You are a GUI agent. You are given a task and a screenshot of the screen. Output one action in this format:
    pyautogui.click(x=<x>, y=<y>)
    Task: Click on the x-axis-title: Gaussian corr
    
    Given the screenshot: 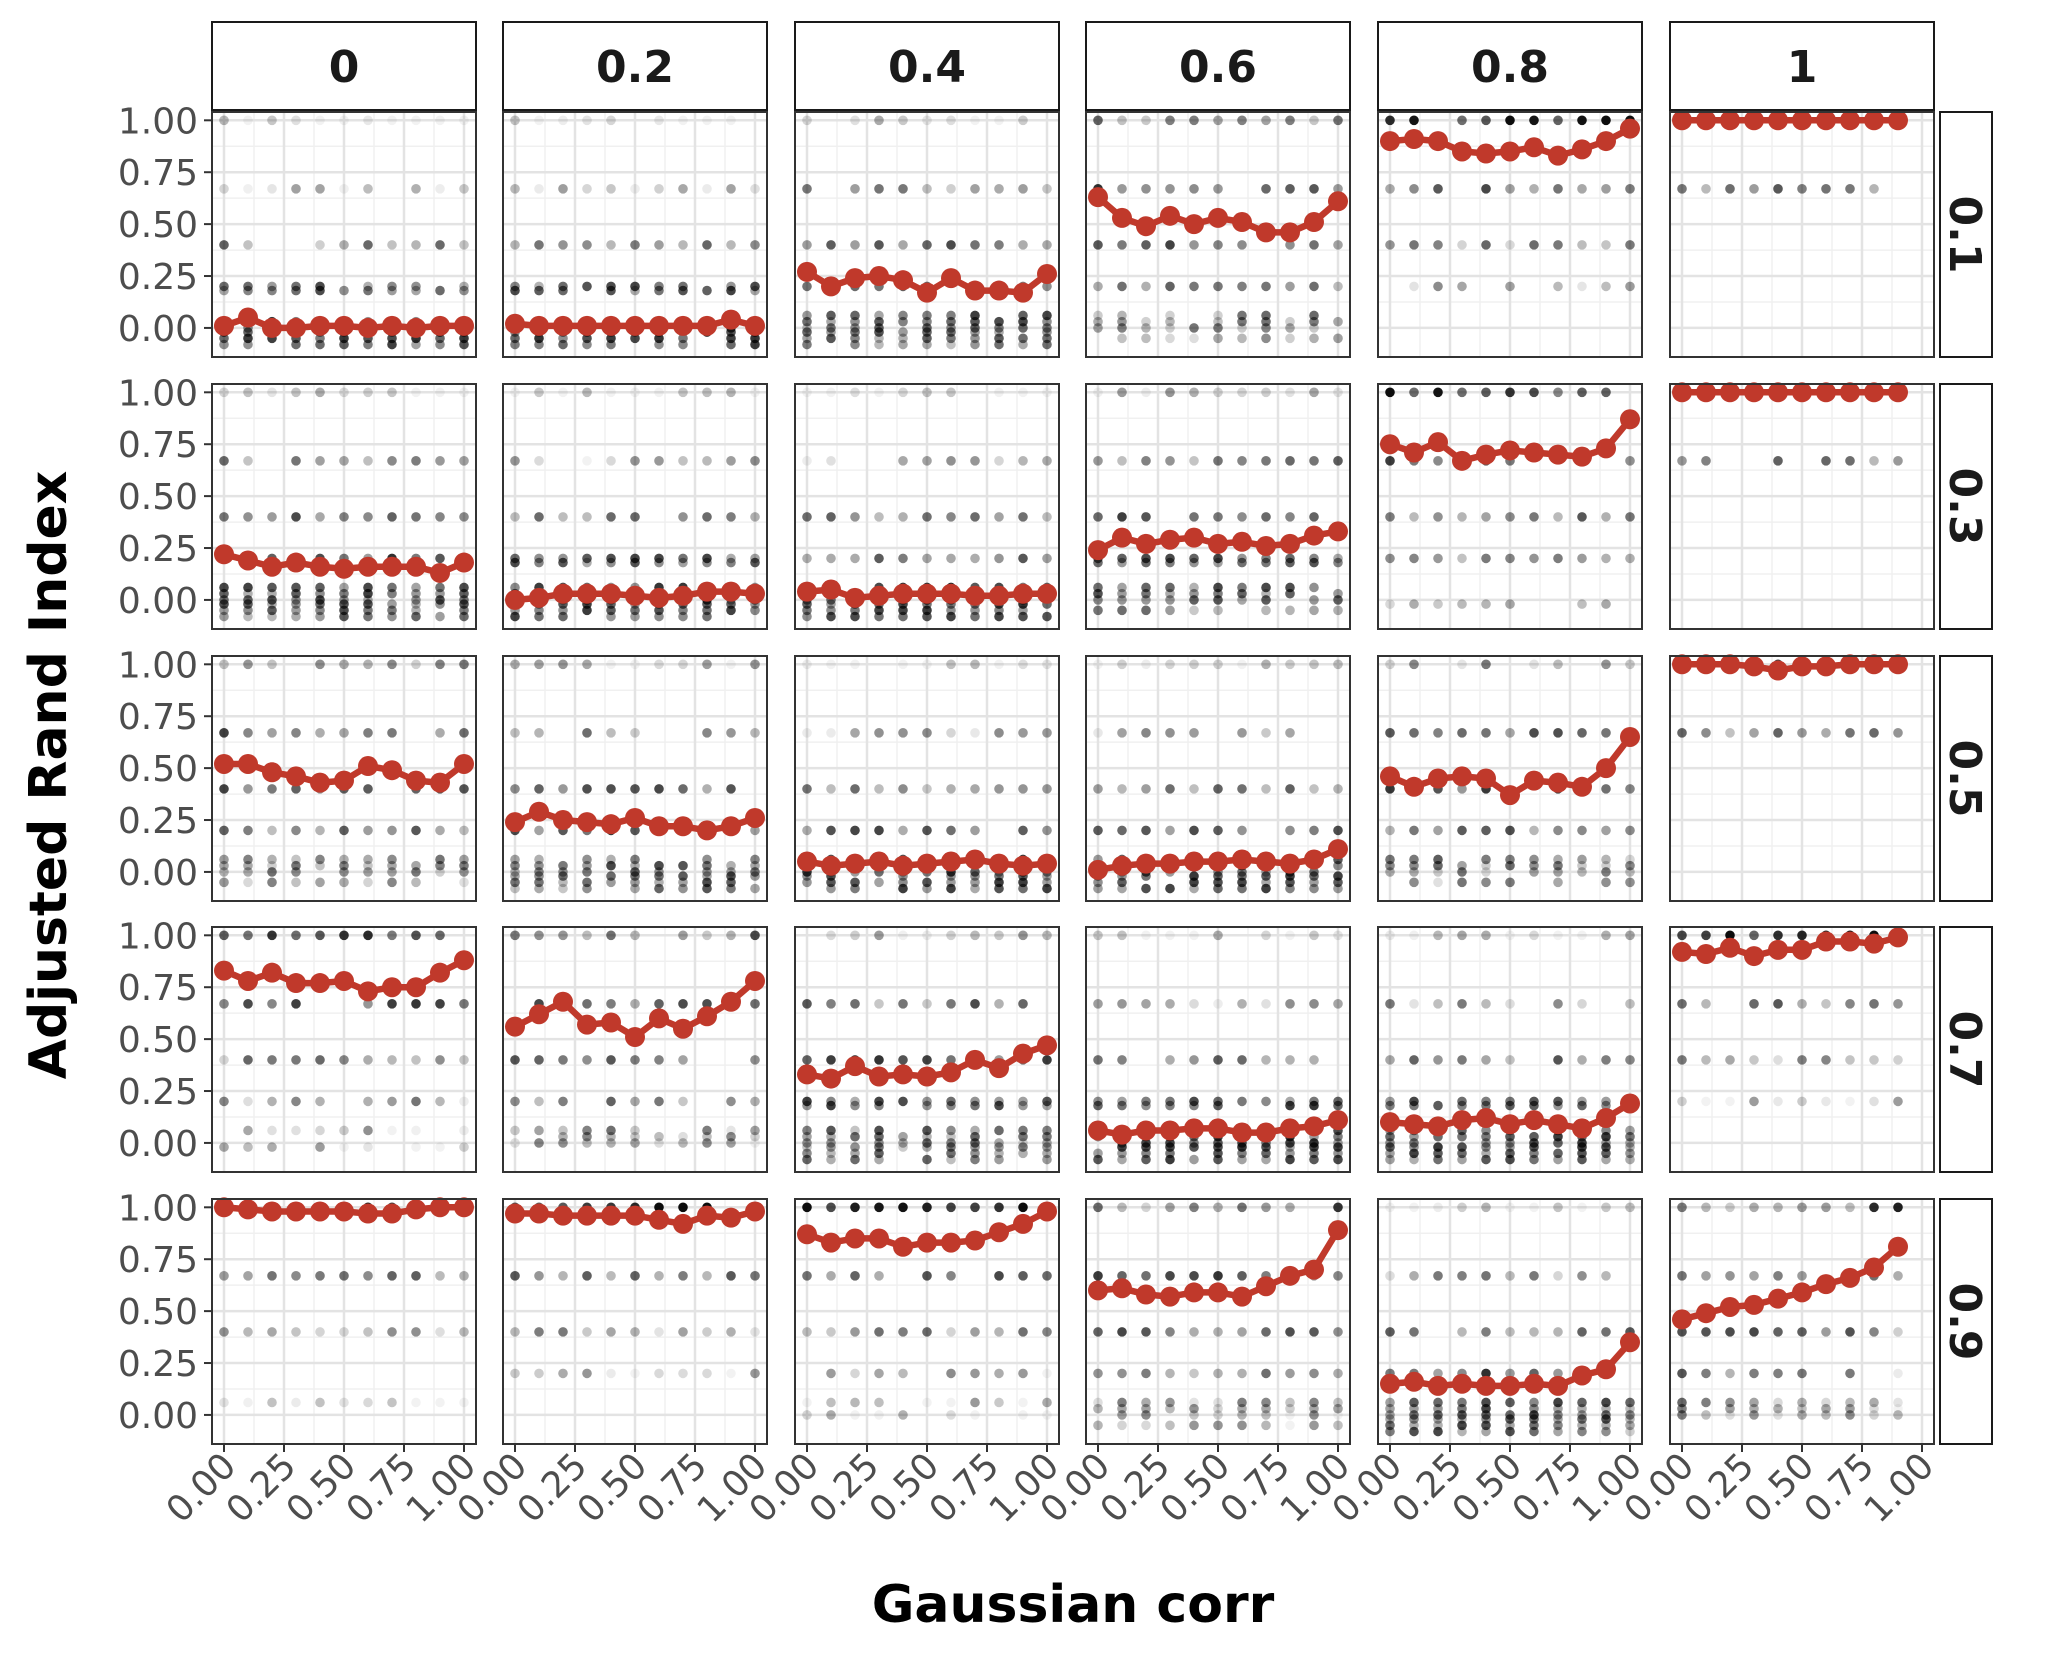 What is the action you would take?
    pyautogui.click(x=1073, y=1605)
    